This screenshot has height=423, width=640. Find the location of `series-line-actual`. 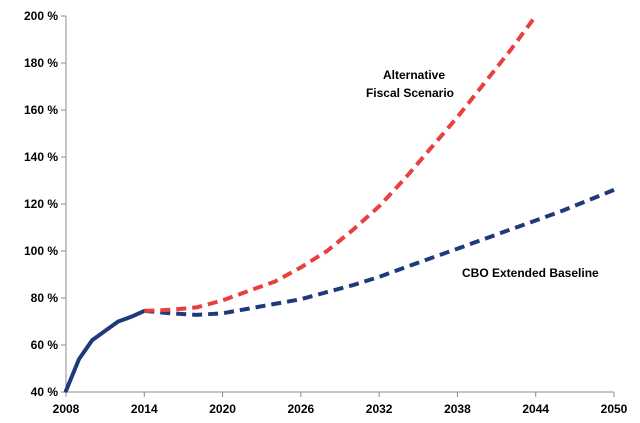

series-line-actual is located at coordinates (105, 350).